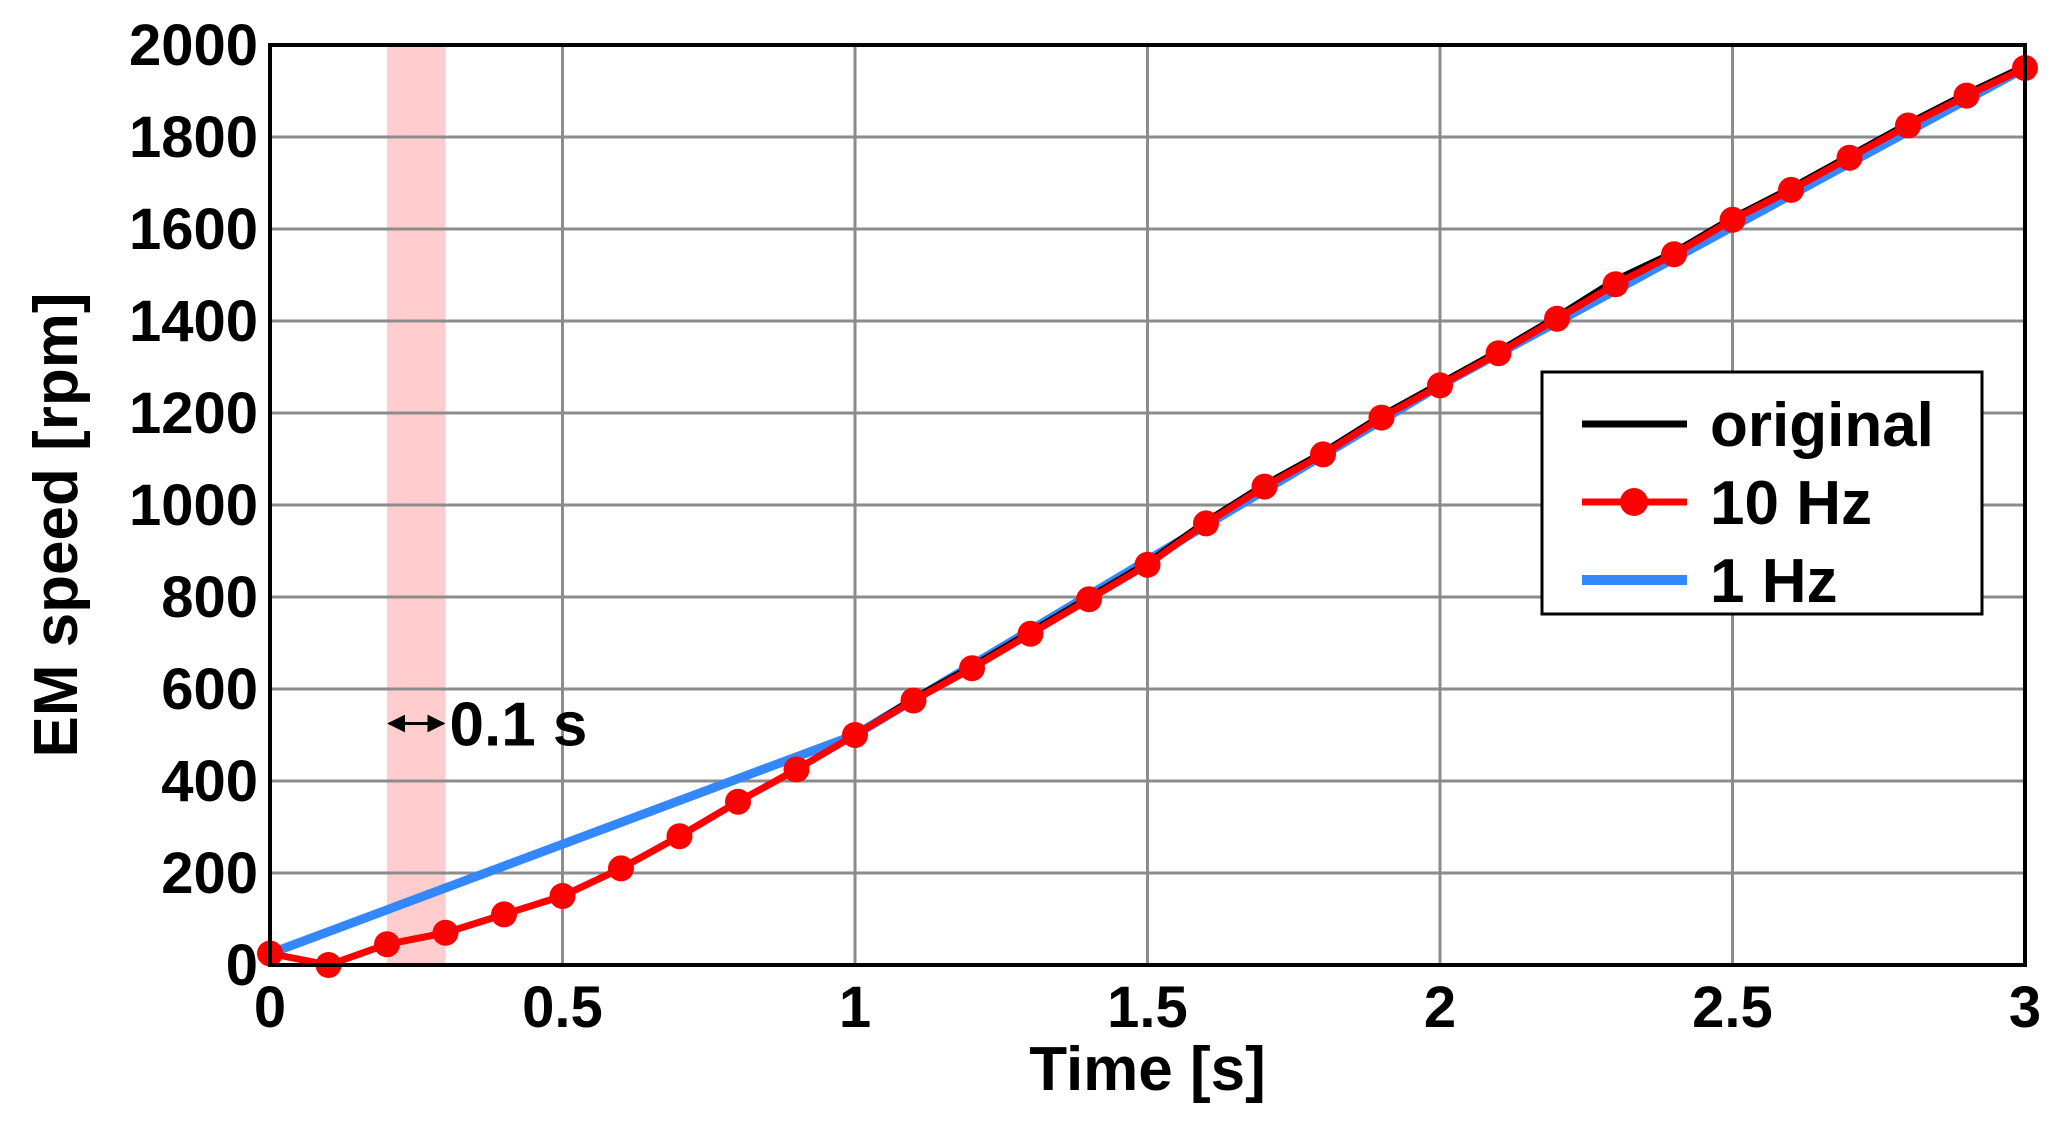 The image size is (2062, 1131). What do you see at coordinates (209, 689) in the screenshot?
I see `y-tick-label: 600` at bounding box center [209, 689].